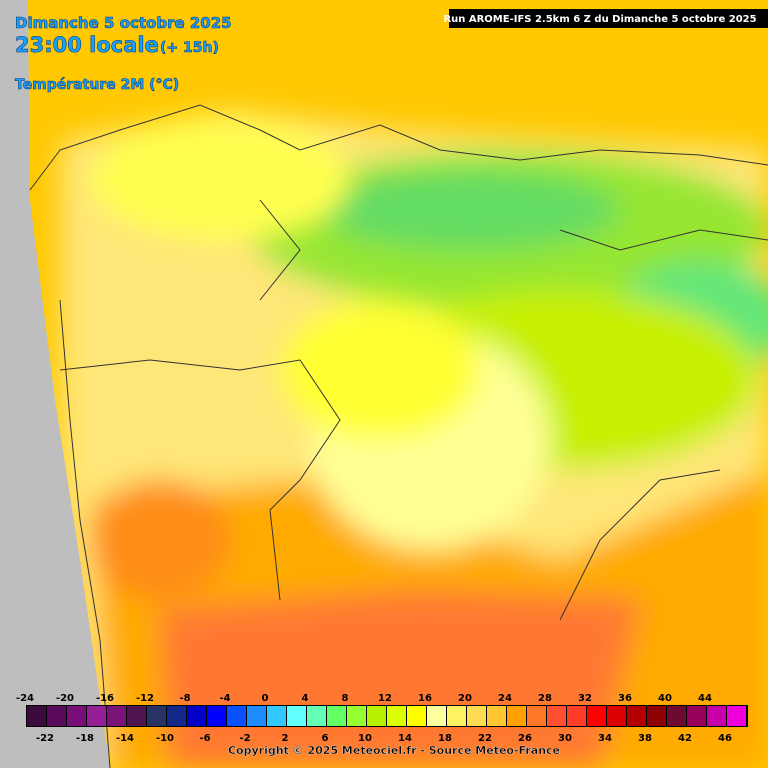  What do you see at coordinates (725, 738) in the screenshot?
I see `colorbar-label: 46` at bounding box center [725, 738].